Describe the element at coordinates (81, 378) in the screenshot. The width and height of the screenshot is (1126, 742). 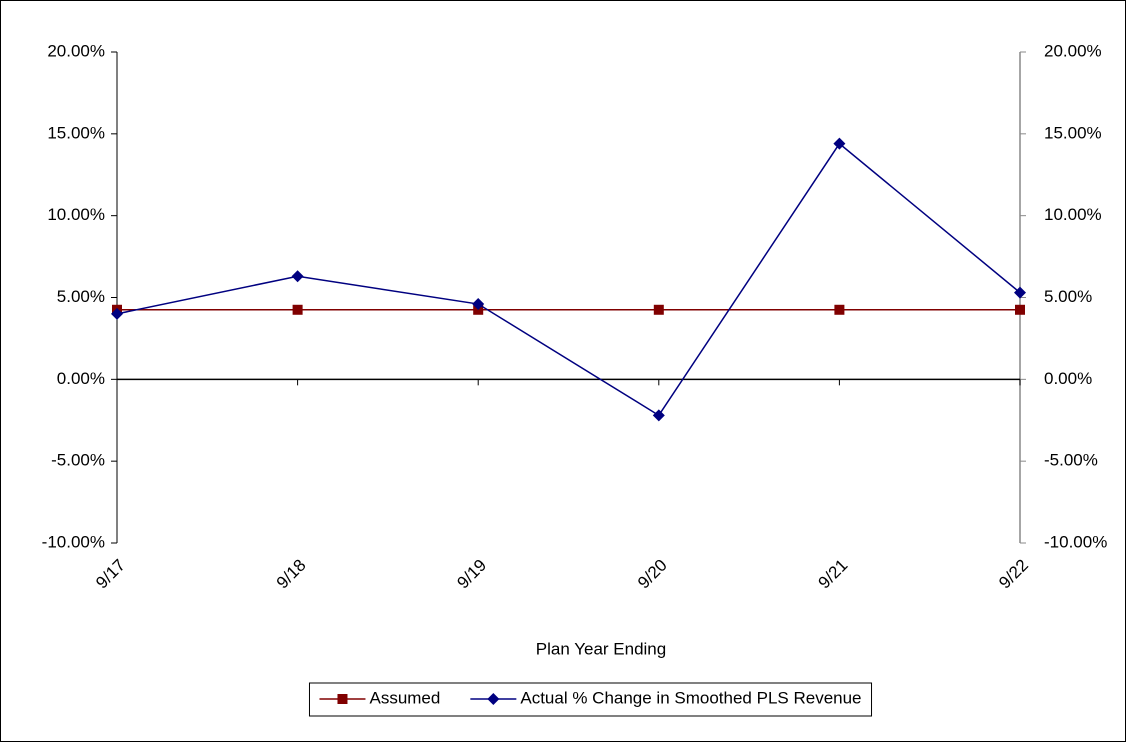
I see `y-tick-label: 0.00%` at that location.